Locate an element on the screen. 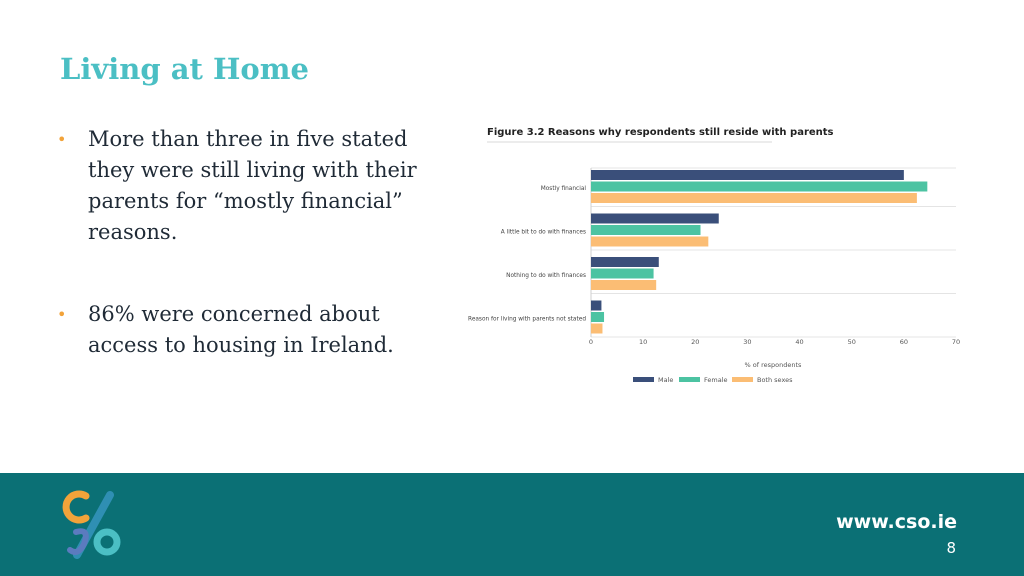 The image size is (1024, 576). x-tick-label: 10 is located at coordinates (643, 342).